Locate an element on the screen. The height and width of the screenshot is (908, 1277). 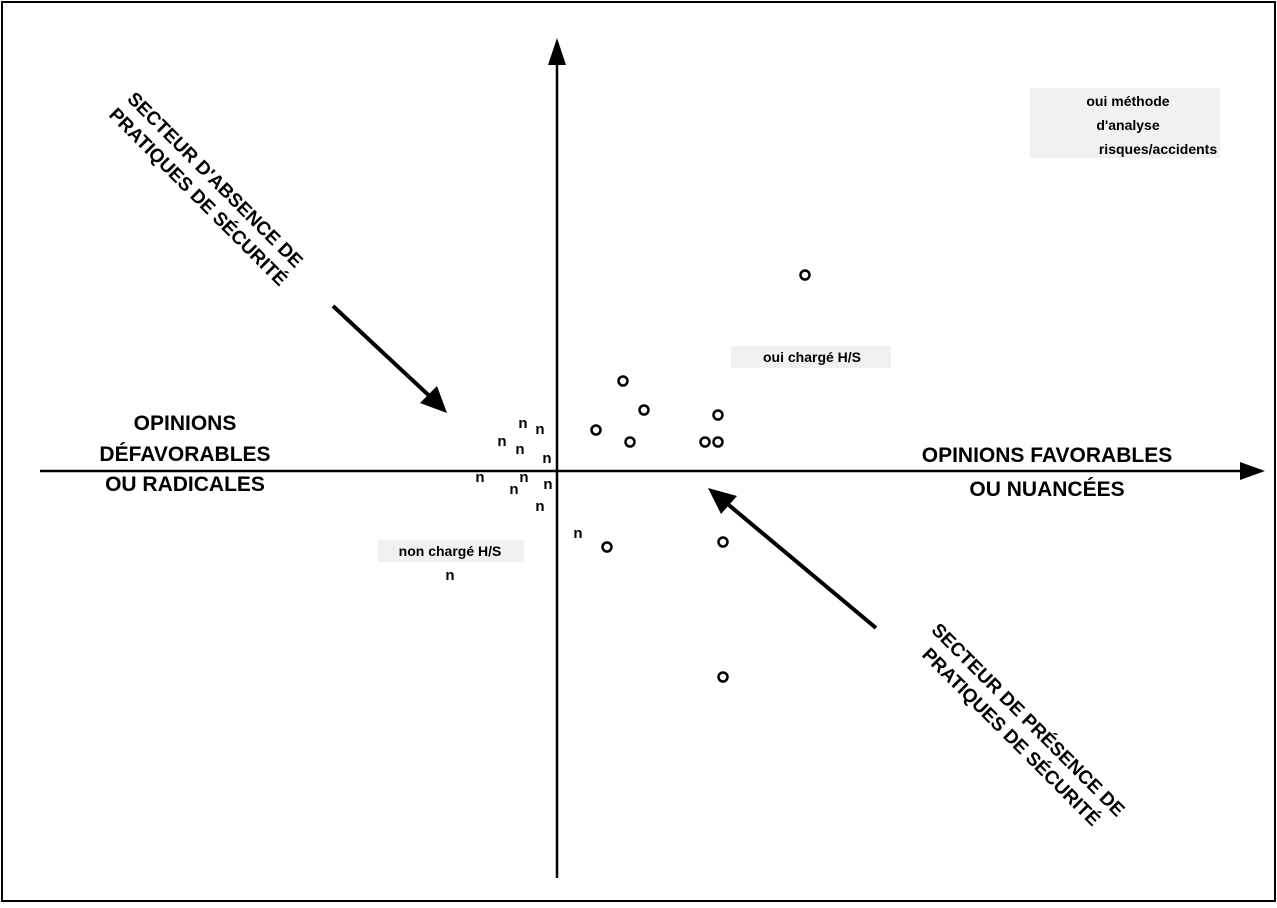
horizontal-axis-arrowhead is located at coordinates (1252, 471).